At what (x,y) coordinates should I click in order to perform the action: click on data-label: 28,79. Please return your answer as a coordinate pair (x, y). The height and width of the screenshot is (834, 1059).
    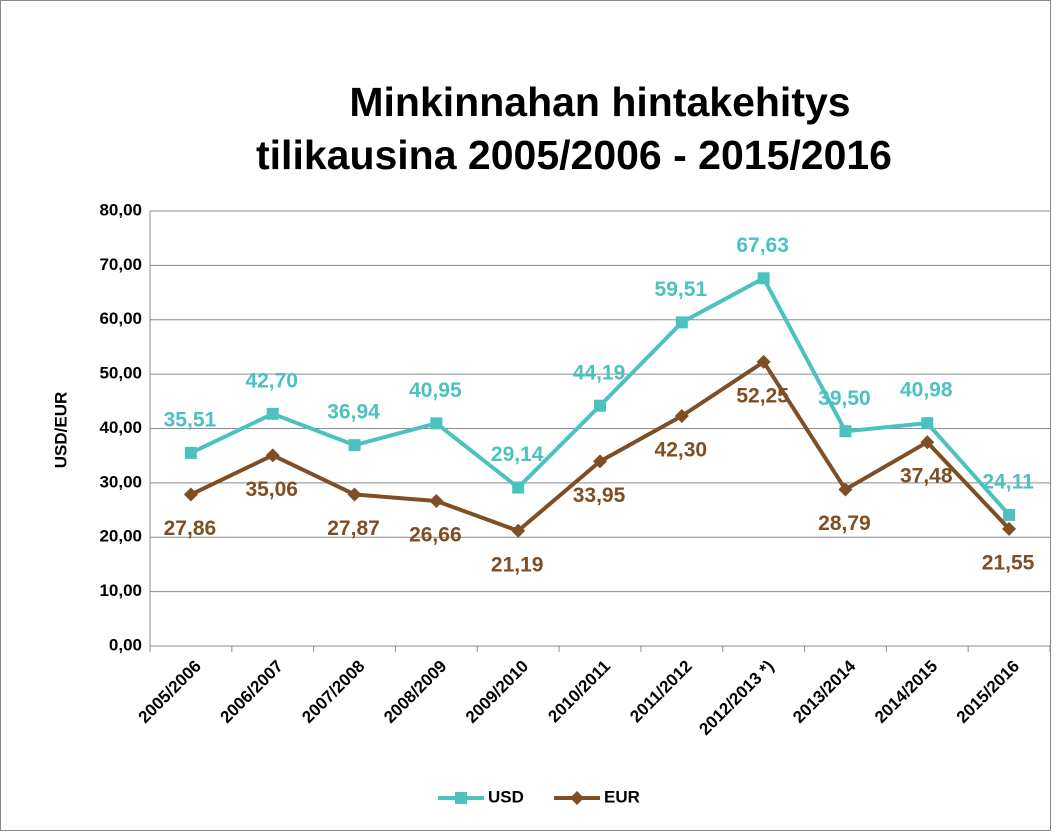
    Looking at the image, I should click on (844, 523).